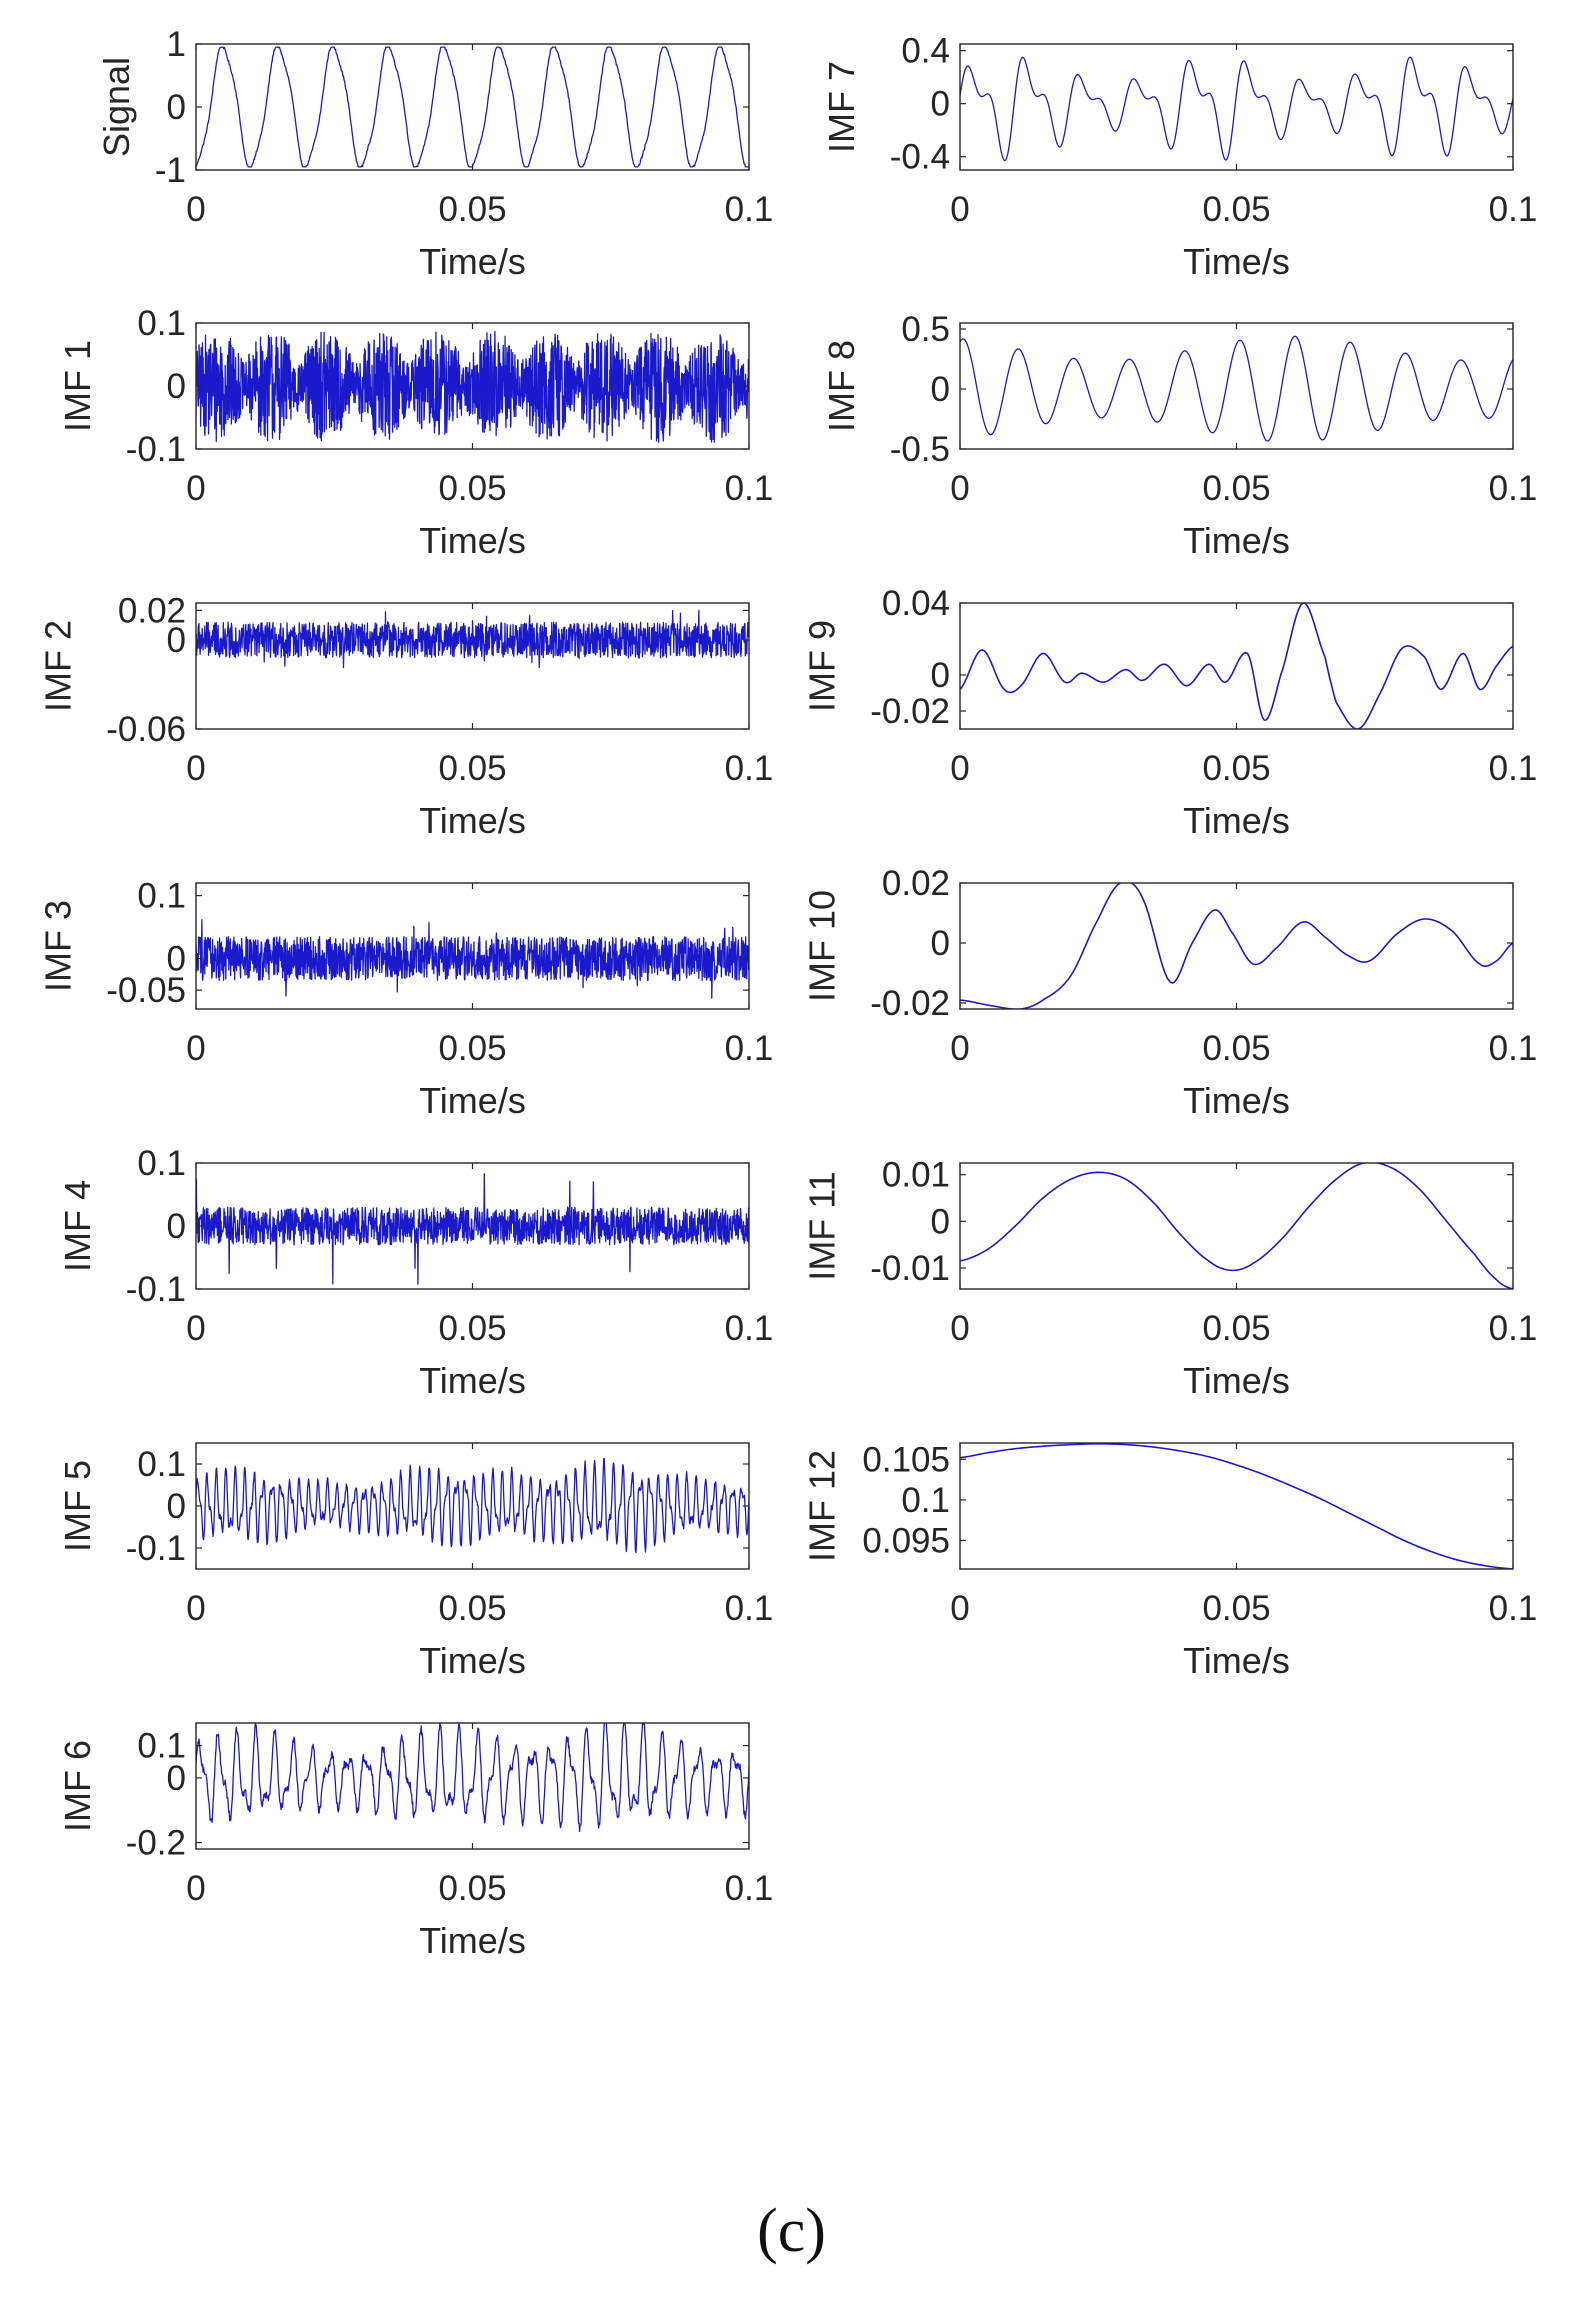  Describe the element at coordinates (925, 51) in the screenshot. I see `y-tick-label: 0.4` at that location.